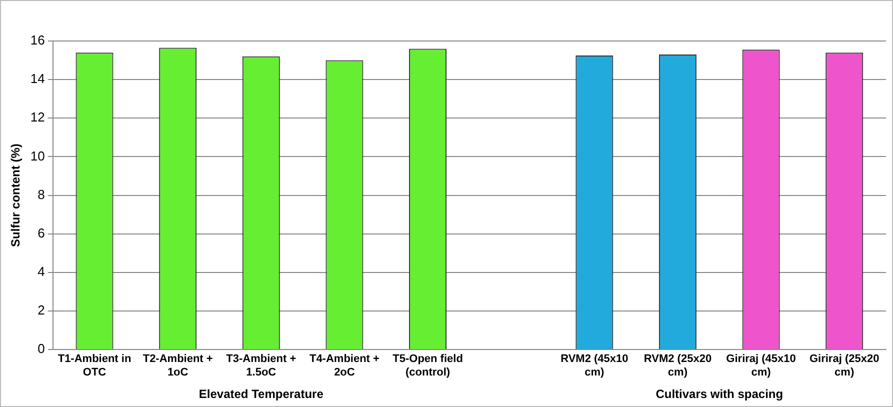 Image resolution: width=893 pixels, height=407 pixels. Describe the element at coordinates (41, 232) in the screenshot. I see `y-tick-label: 6` at that location.